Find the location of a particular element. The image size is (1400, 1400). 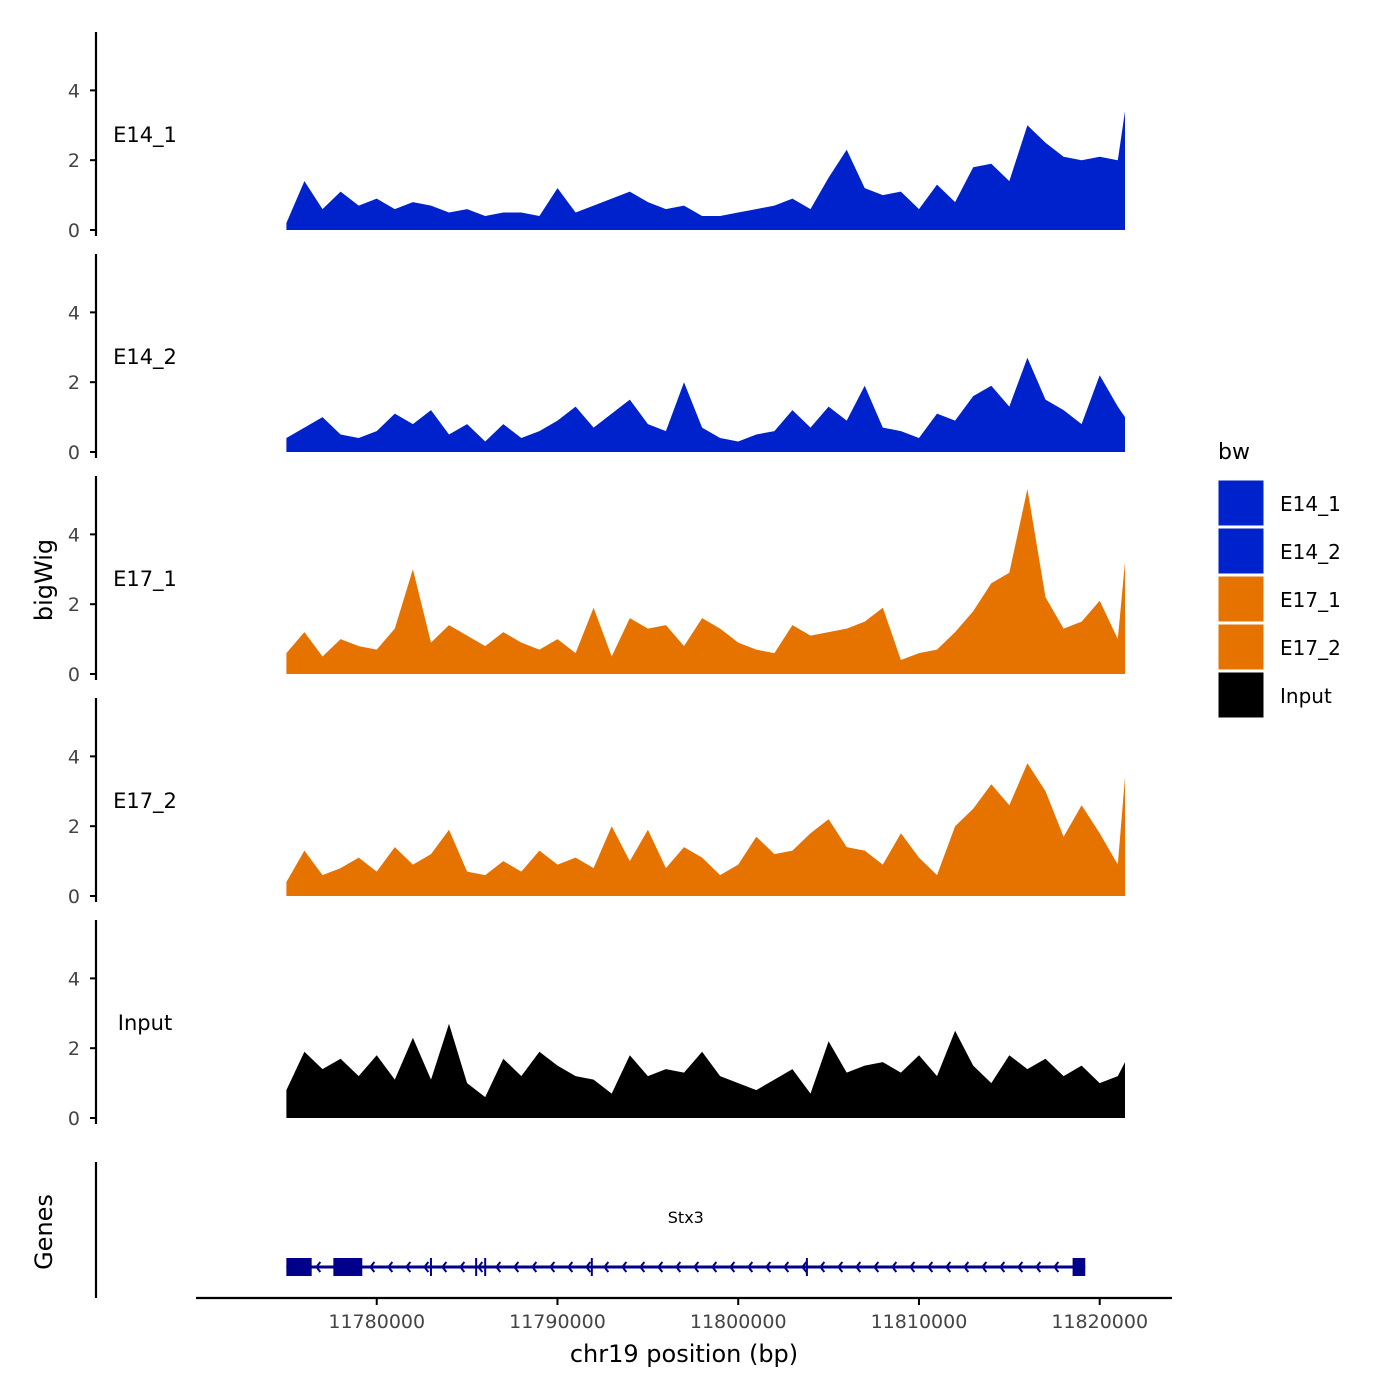

track-panel-Input: 0 2 4 Input is located at coordinates (596, 1025).